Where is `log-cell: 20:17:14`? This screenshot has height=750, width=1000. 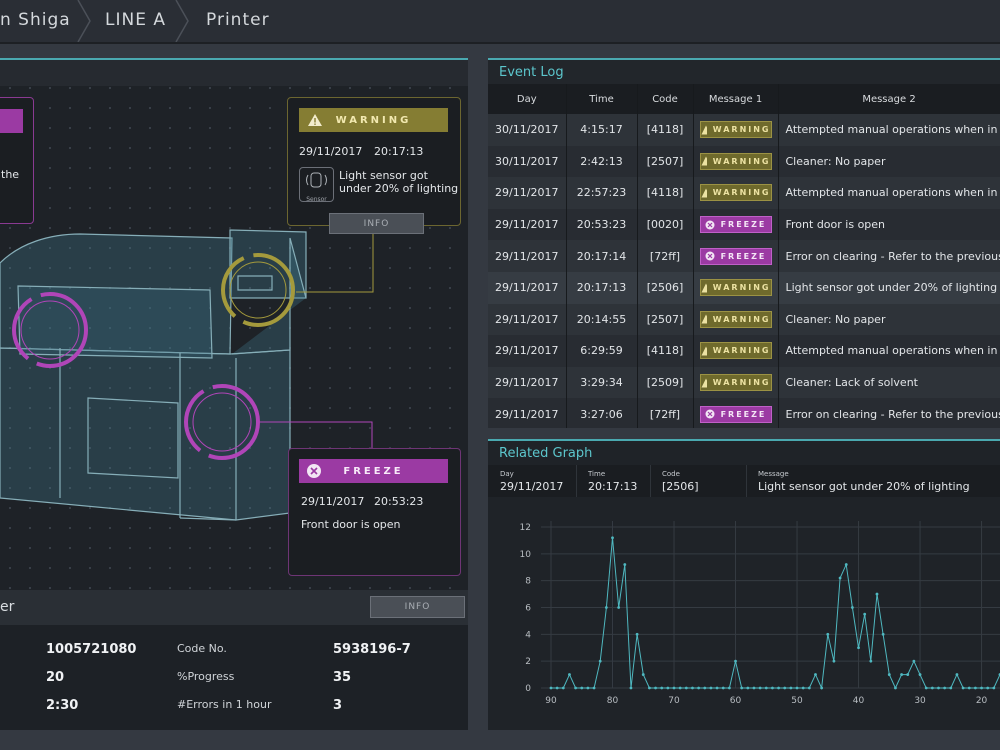
log-cell: 20:17:14 is located at coordinates (602, 256).